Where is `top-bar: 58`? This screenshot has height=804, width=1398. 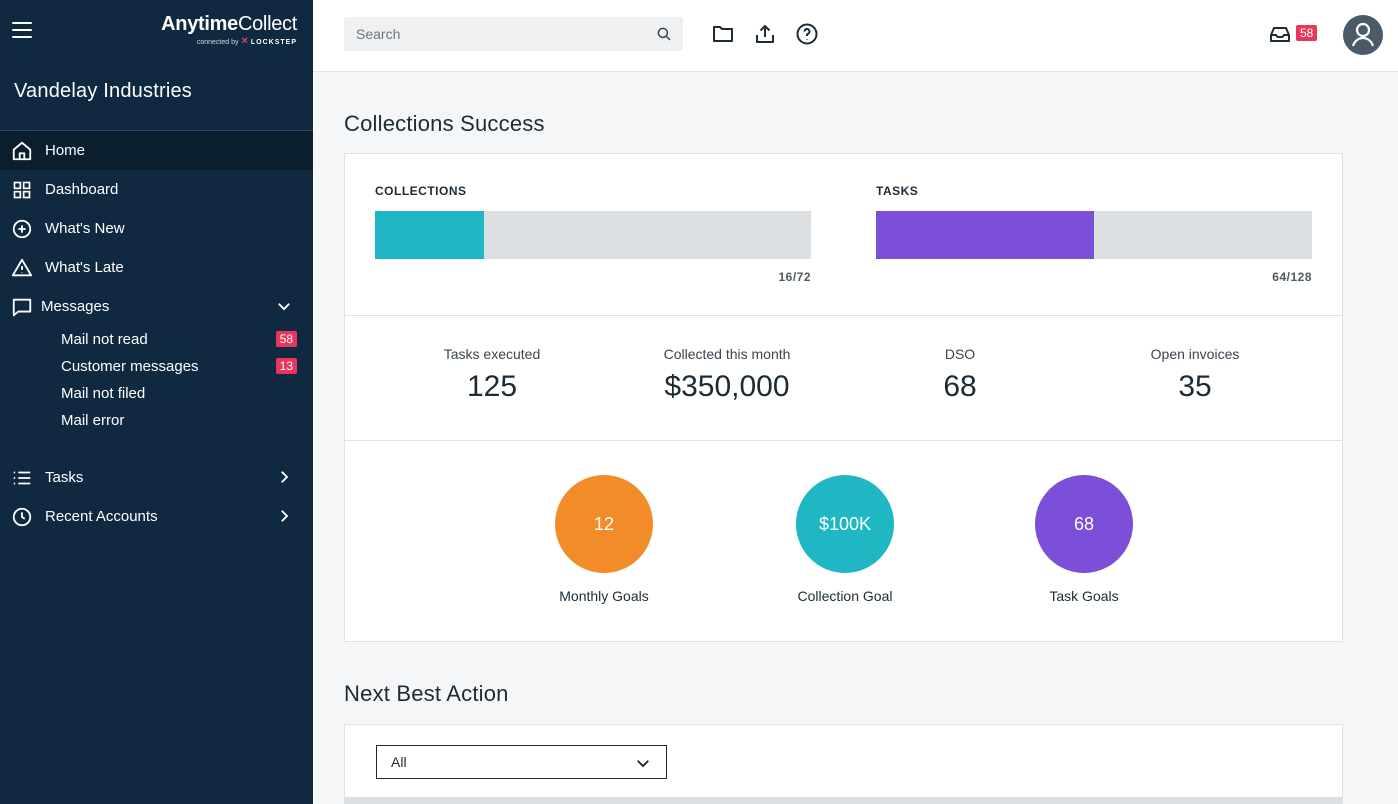
top-bar: 58 is located at coordinates (855, 36).